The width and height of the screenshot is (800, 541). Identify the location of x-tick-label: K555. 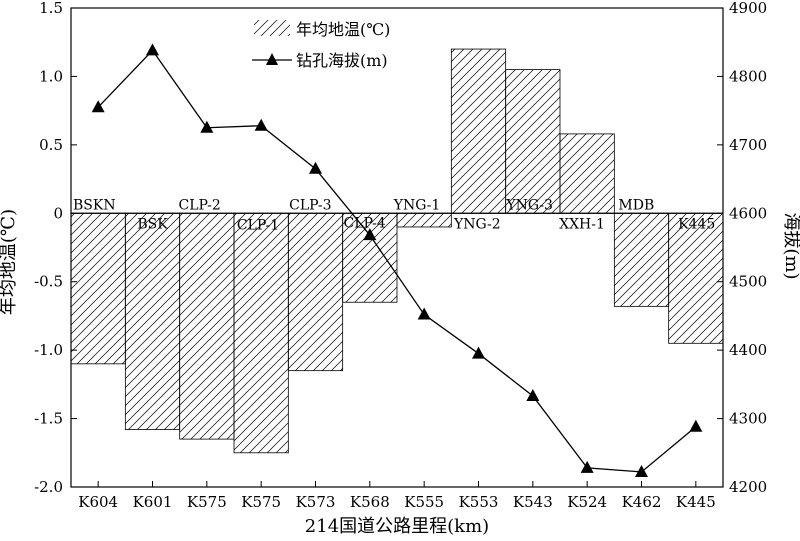
(424, 502).